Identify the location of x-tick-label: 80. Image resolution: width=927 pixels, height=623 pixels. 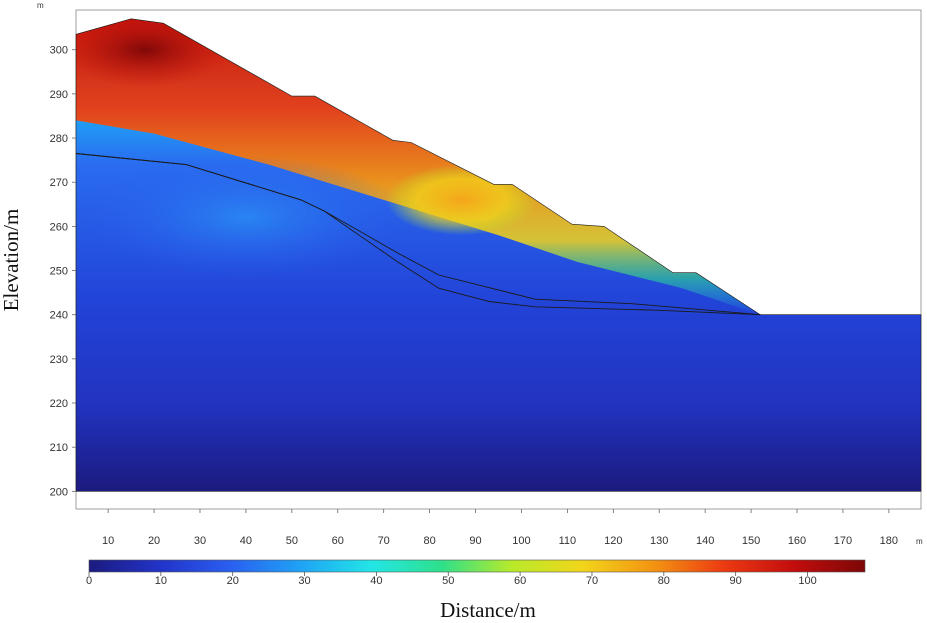
(429, 541).